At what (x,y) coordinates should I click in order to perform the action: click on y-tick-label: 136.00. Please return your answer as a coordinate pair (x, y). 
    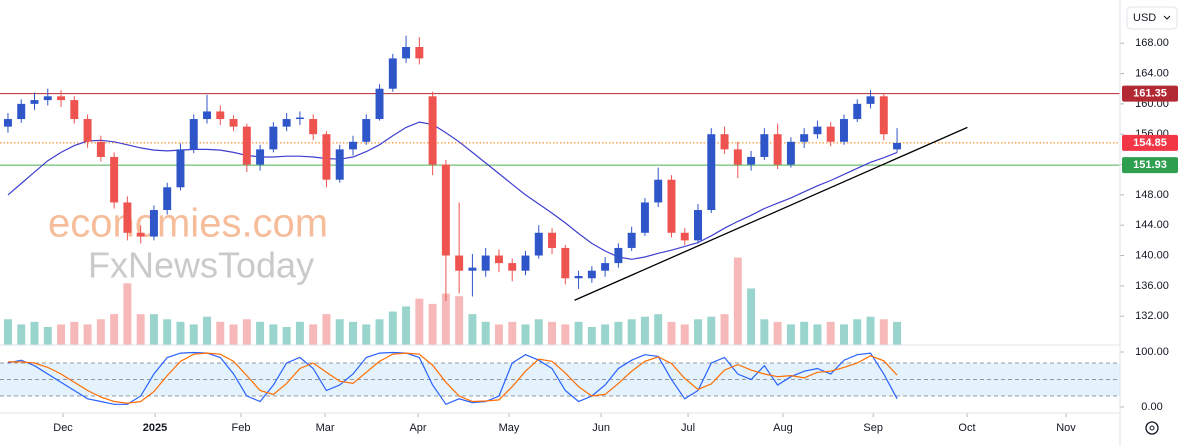
    Looking at the image, I should click on (1152, 286).